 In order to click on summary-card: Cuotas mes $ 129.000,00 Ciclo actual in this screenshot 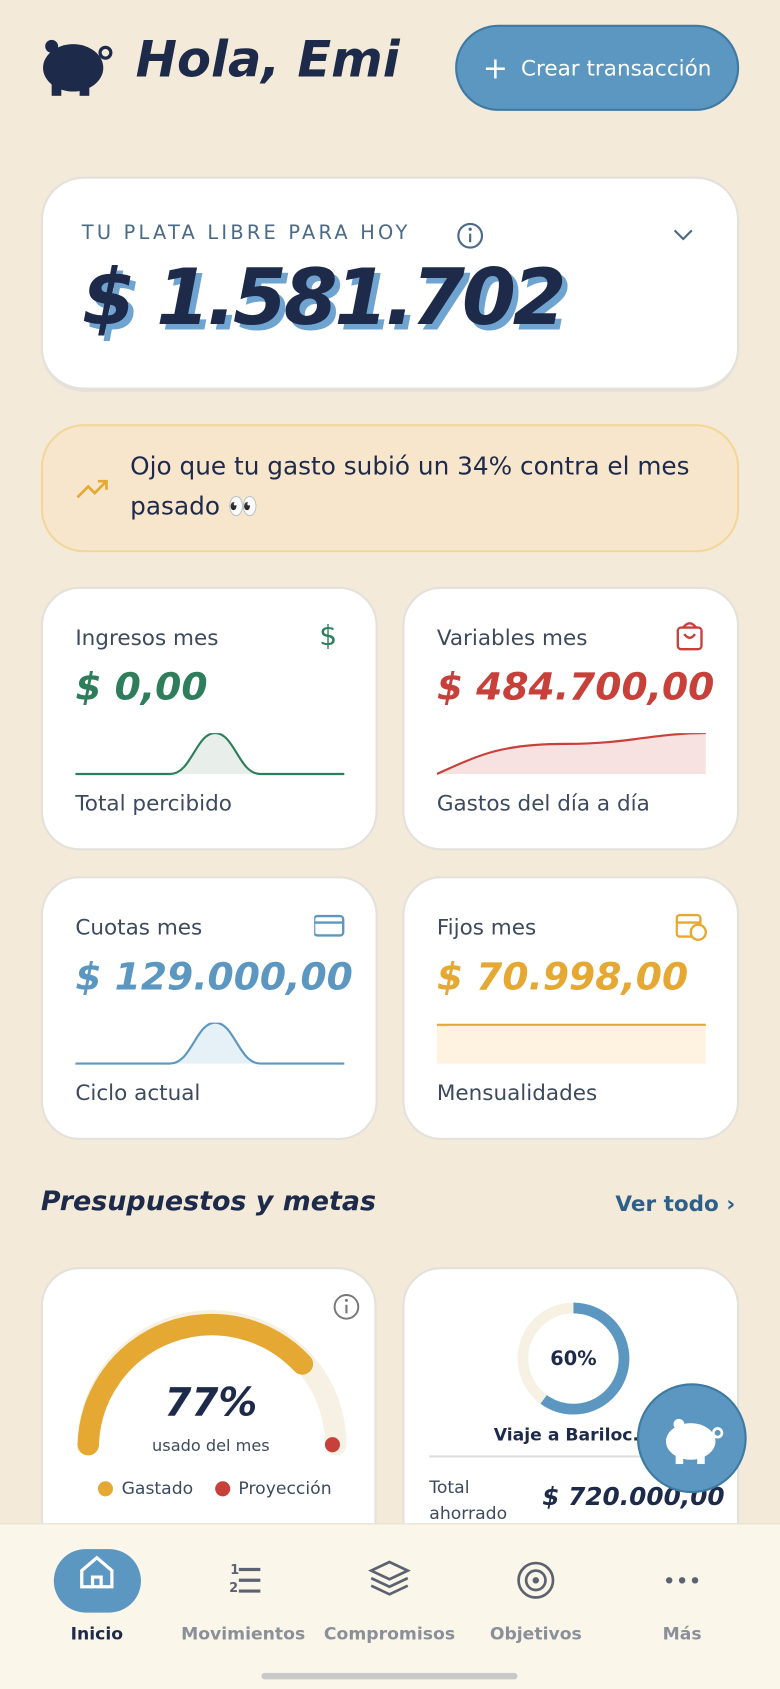, I will do `click(209, 1008)`.